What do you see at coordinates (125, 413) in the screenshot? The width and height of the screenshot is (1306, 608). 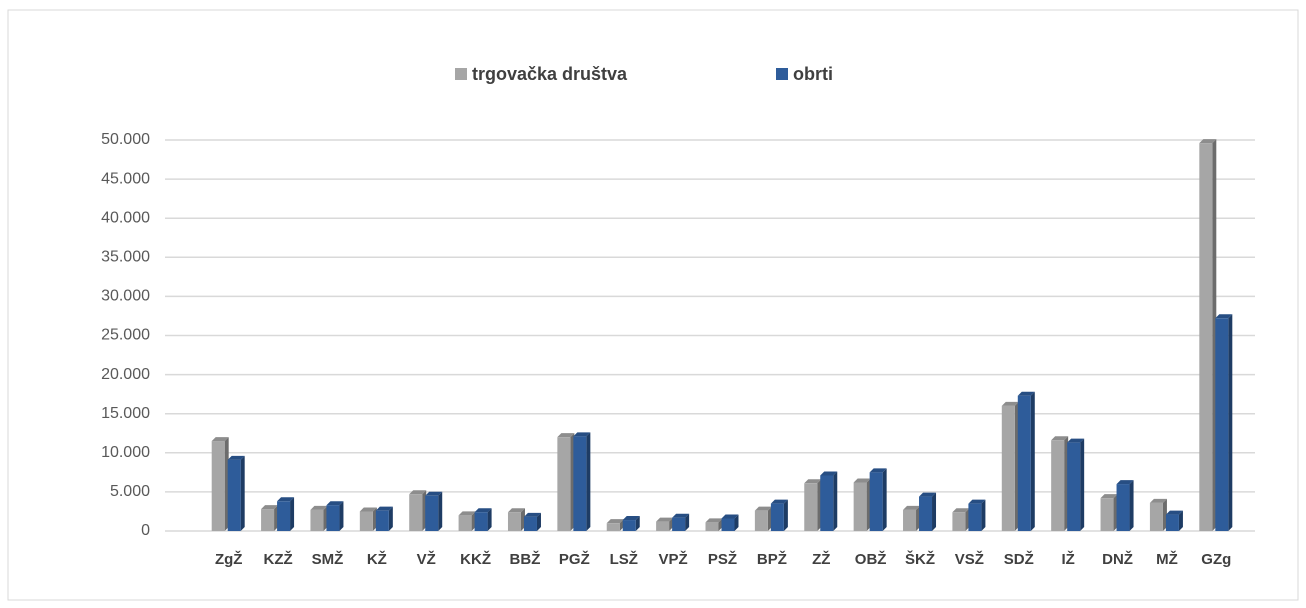 I see `y-tick-label: 15.000` at bounding box center [125, 413].